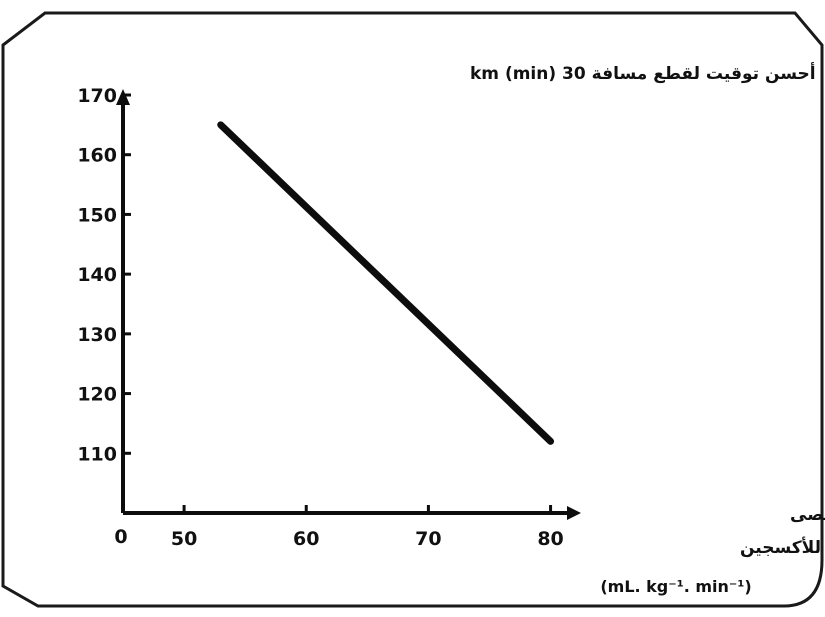  What do you see at coordinates (306, 539) in the screenshot?
I see `x-tick-label: 60` at bounding box center [306, 539].